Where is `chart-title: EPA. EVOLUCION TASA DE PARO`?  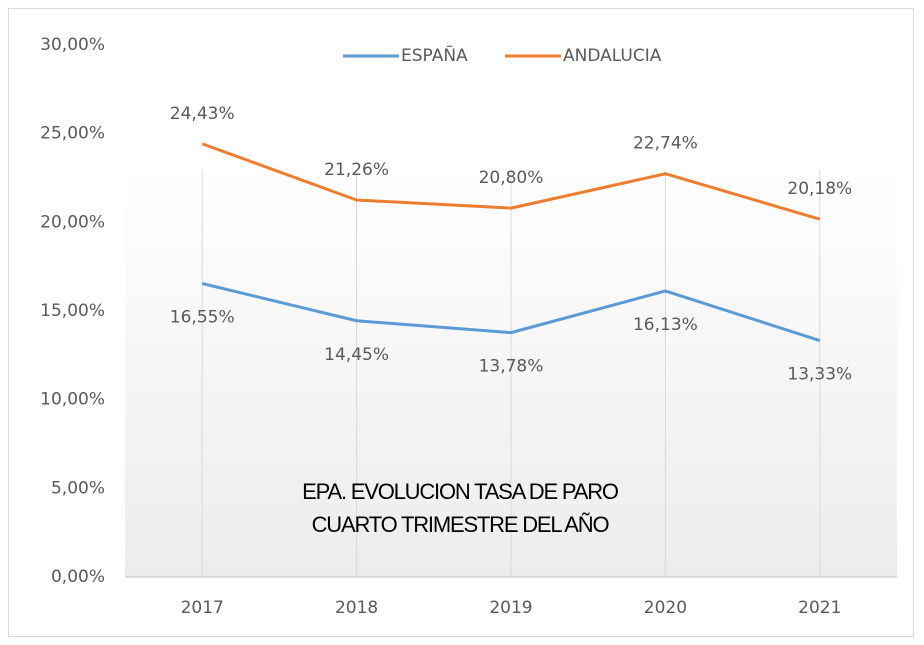
chart-title: EPA. EVOLUCION TASA DE PARO is located at coordinates (460, 491).